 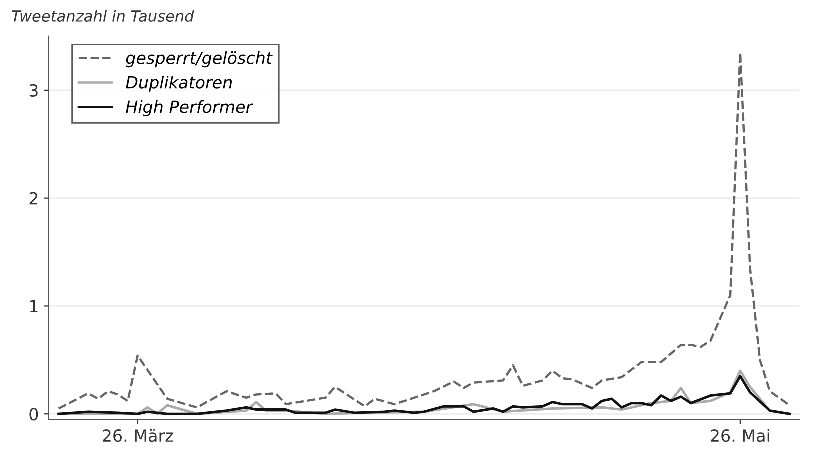 What do you see at coordinates (199, 59) in the screenshot?
I see `legend-label: gesperrt/gelöscht` at bounding box center [199, 59].